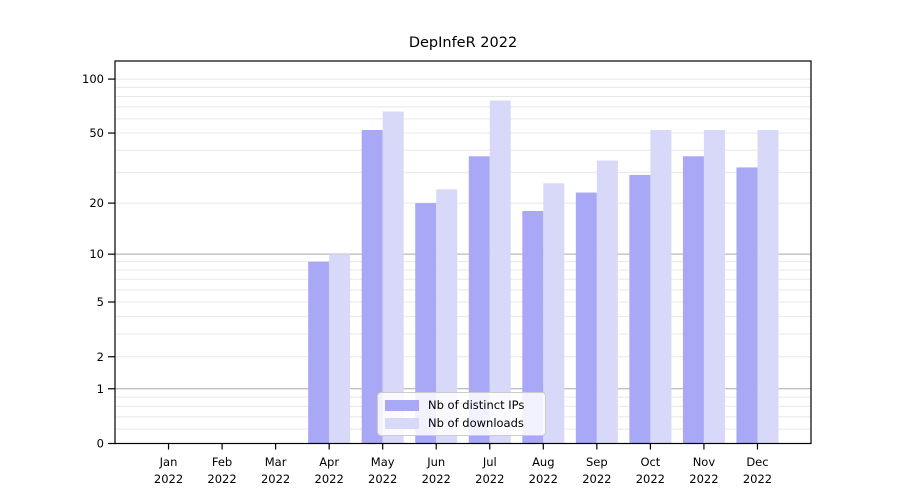  I want to click on bar-nb-of-distinct-ips-apr, so click(319, 352).